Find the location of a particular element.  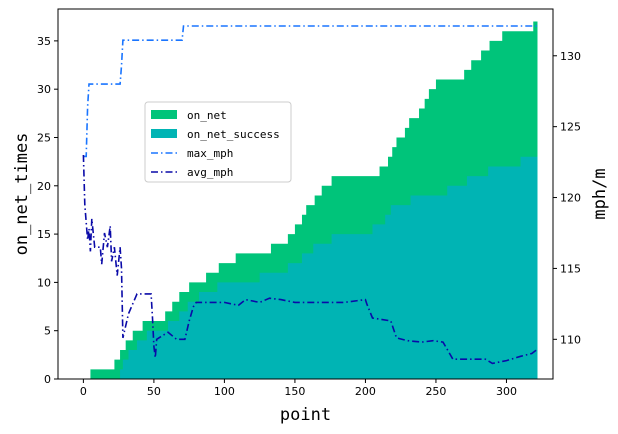

x-tick-label: 150 is located at coordinates (294, 391).